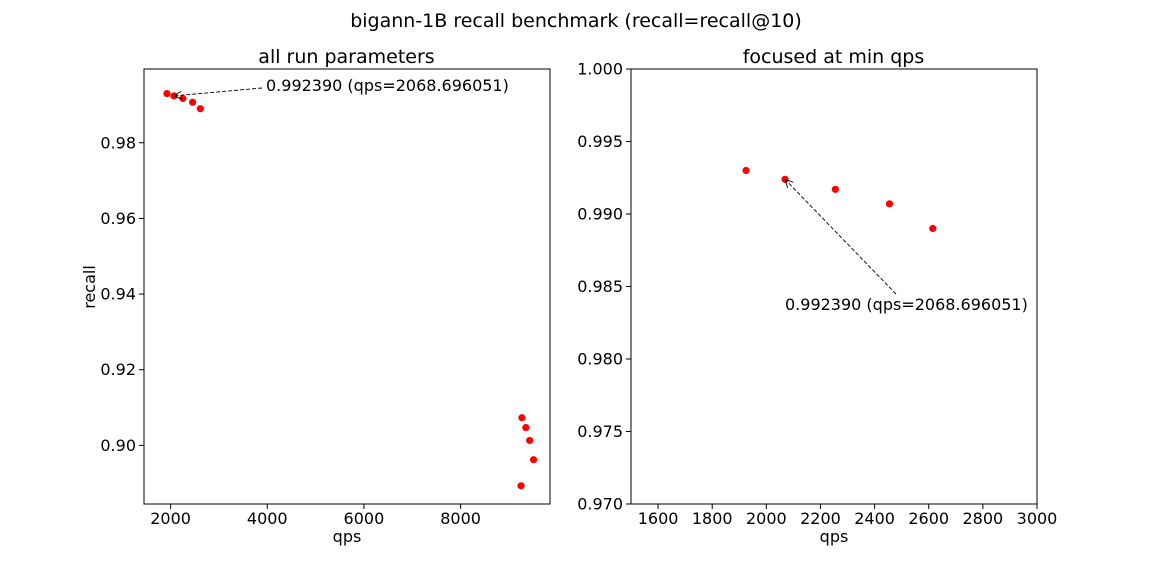 The width and height of the screenshot is (1152, 576). Describe the element at coordinates (928, 518) in the screenshot. I see `x-tick-label: 2600` at that location.